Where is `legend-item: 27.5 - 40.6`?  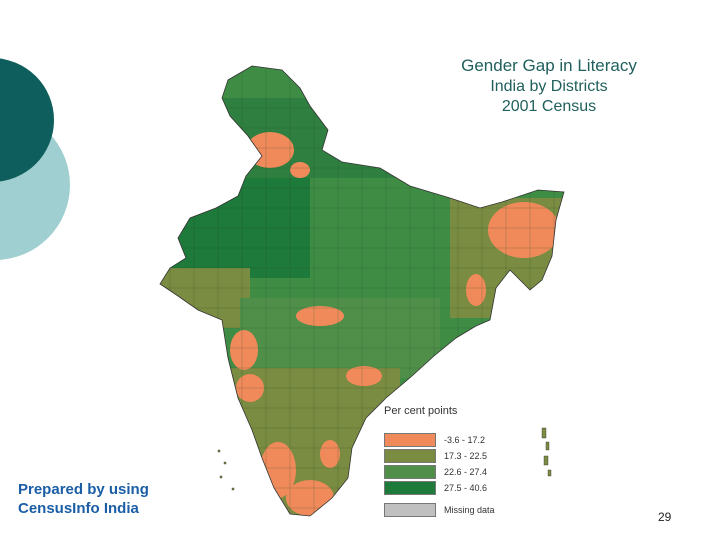
legend-item: 27.5 - 40.6 is located at coordinates (435, 488).